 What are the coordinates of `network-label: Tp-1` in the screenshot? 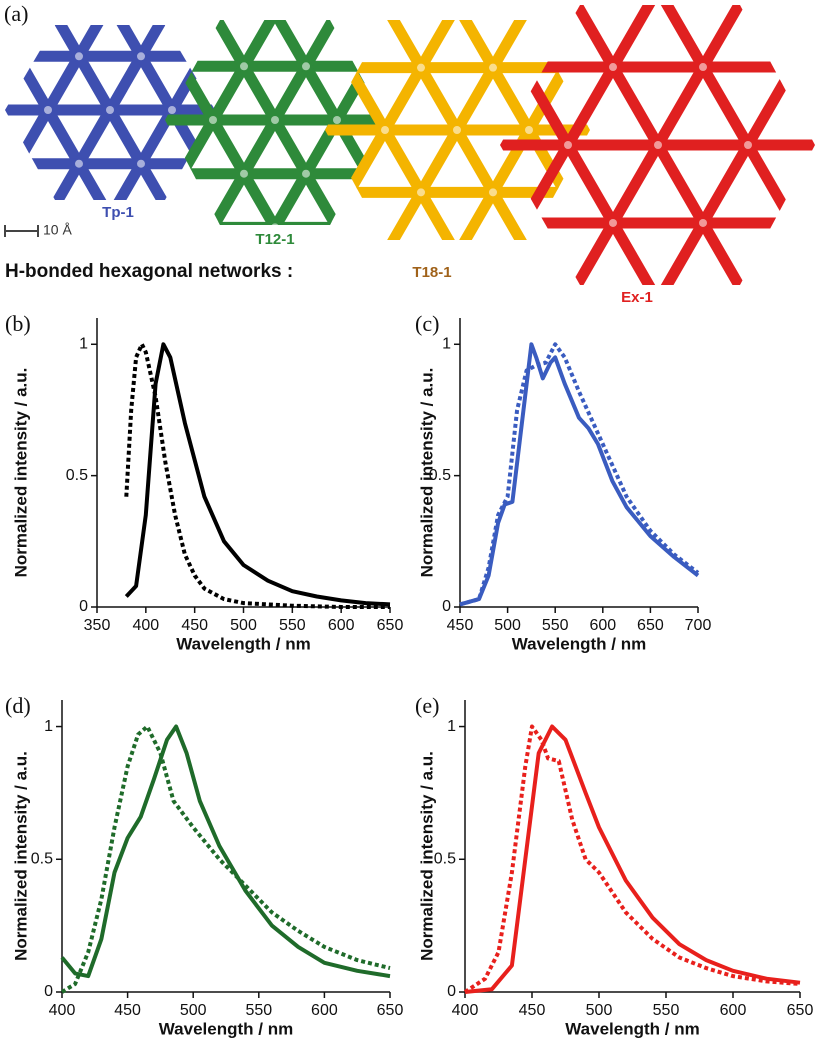 It's located at (118, 212).